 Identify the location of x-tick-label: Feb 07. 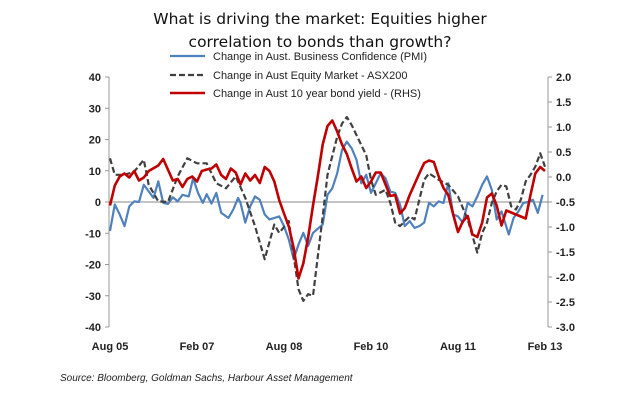
(197, 347).